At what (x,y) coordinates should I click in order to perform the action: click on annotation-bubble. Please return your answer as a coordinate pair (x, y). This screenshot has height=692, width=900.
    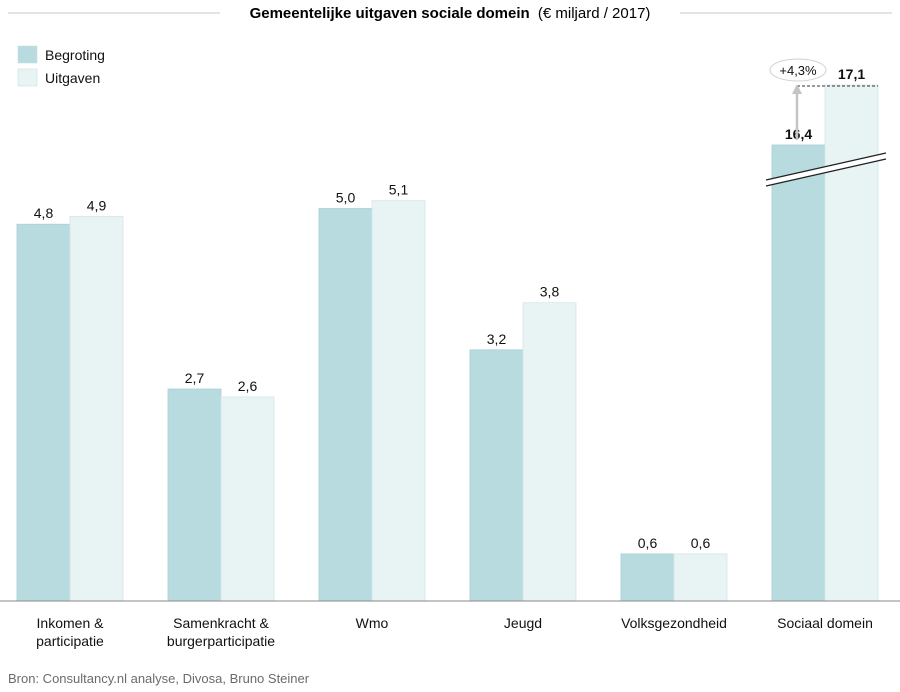
    Looking at the image, I should click on (798, 70).